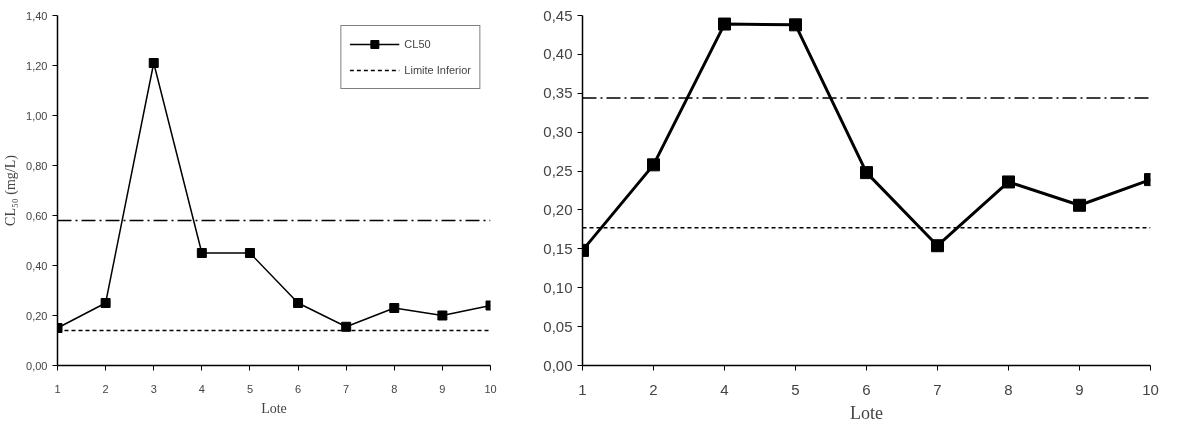 The image size is (1187, 433). I want to click on y-tick-label: 0,30, so click(558, 132).